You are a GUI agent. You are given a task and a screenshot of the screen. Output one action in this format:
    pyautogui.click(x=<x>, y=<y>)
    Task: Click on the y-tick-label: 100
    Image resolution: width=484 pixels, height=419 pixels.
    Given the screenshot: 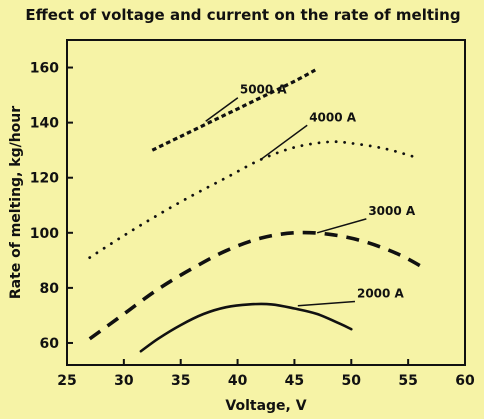 What is the action you would take?
    pyautogui.click(x=44, y=234)
    